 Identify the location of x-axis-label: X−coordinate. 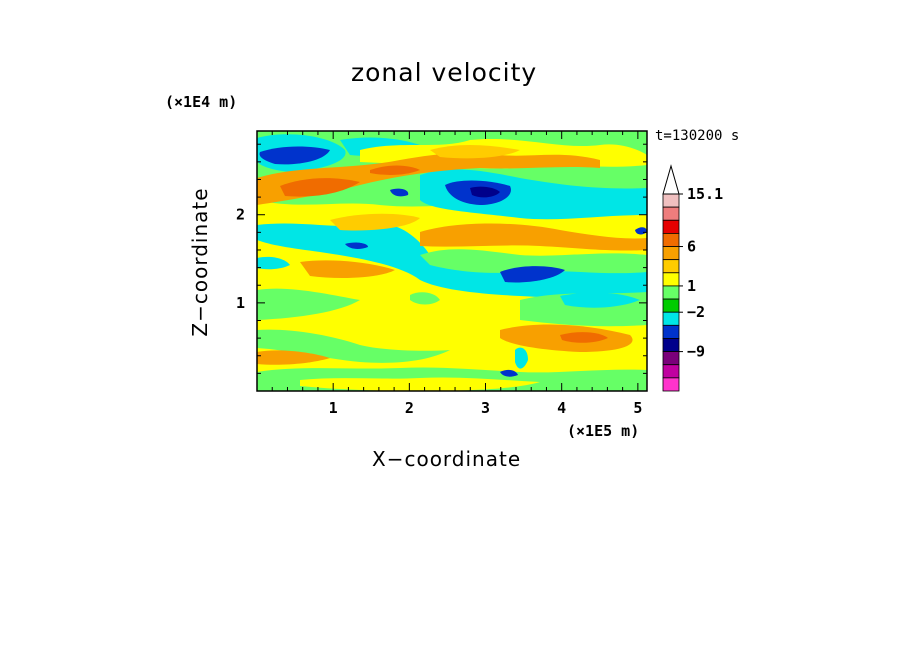
(447, 459).